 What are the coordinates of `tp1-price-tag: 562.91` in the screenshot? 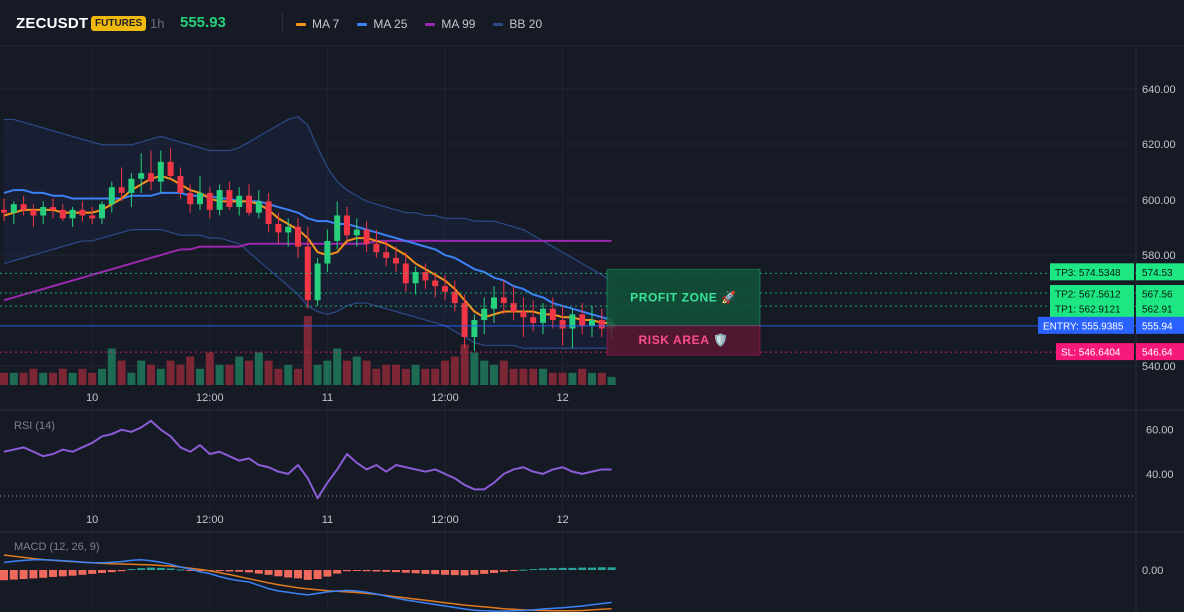 It's located at (1157, 310).